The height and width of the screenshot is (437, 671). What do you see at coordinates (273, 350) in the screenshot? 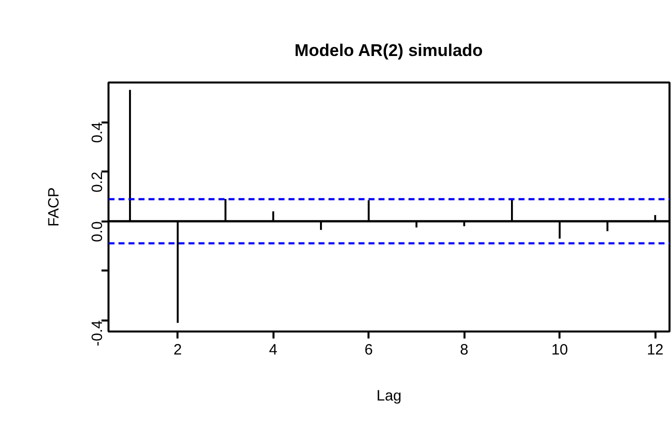
I see `x-tick-label: 4` at bounding box center [273, 350].